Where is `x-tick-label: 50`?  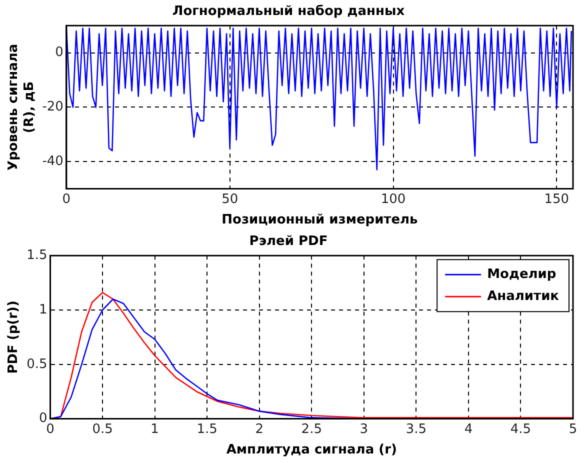 x-tick-label: 50 is located at coordinates (230, 199).